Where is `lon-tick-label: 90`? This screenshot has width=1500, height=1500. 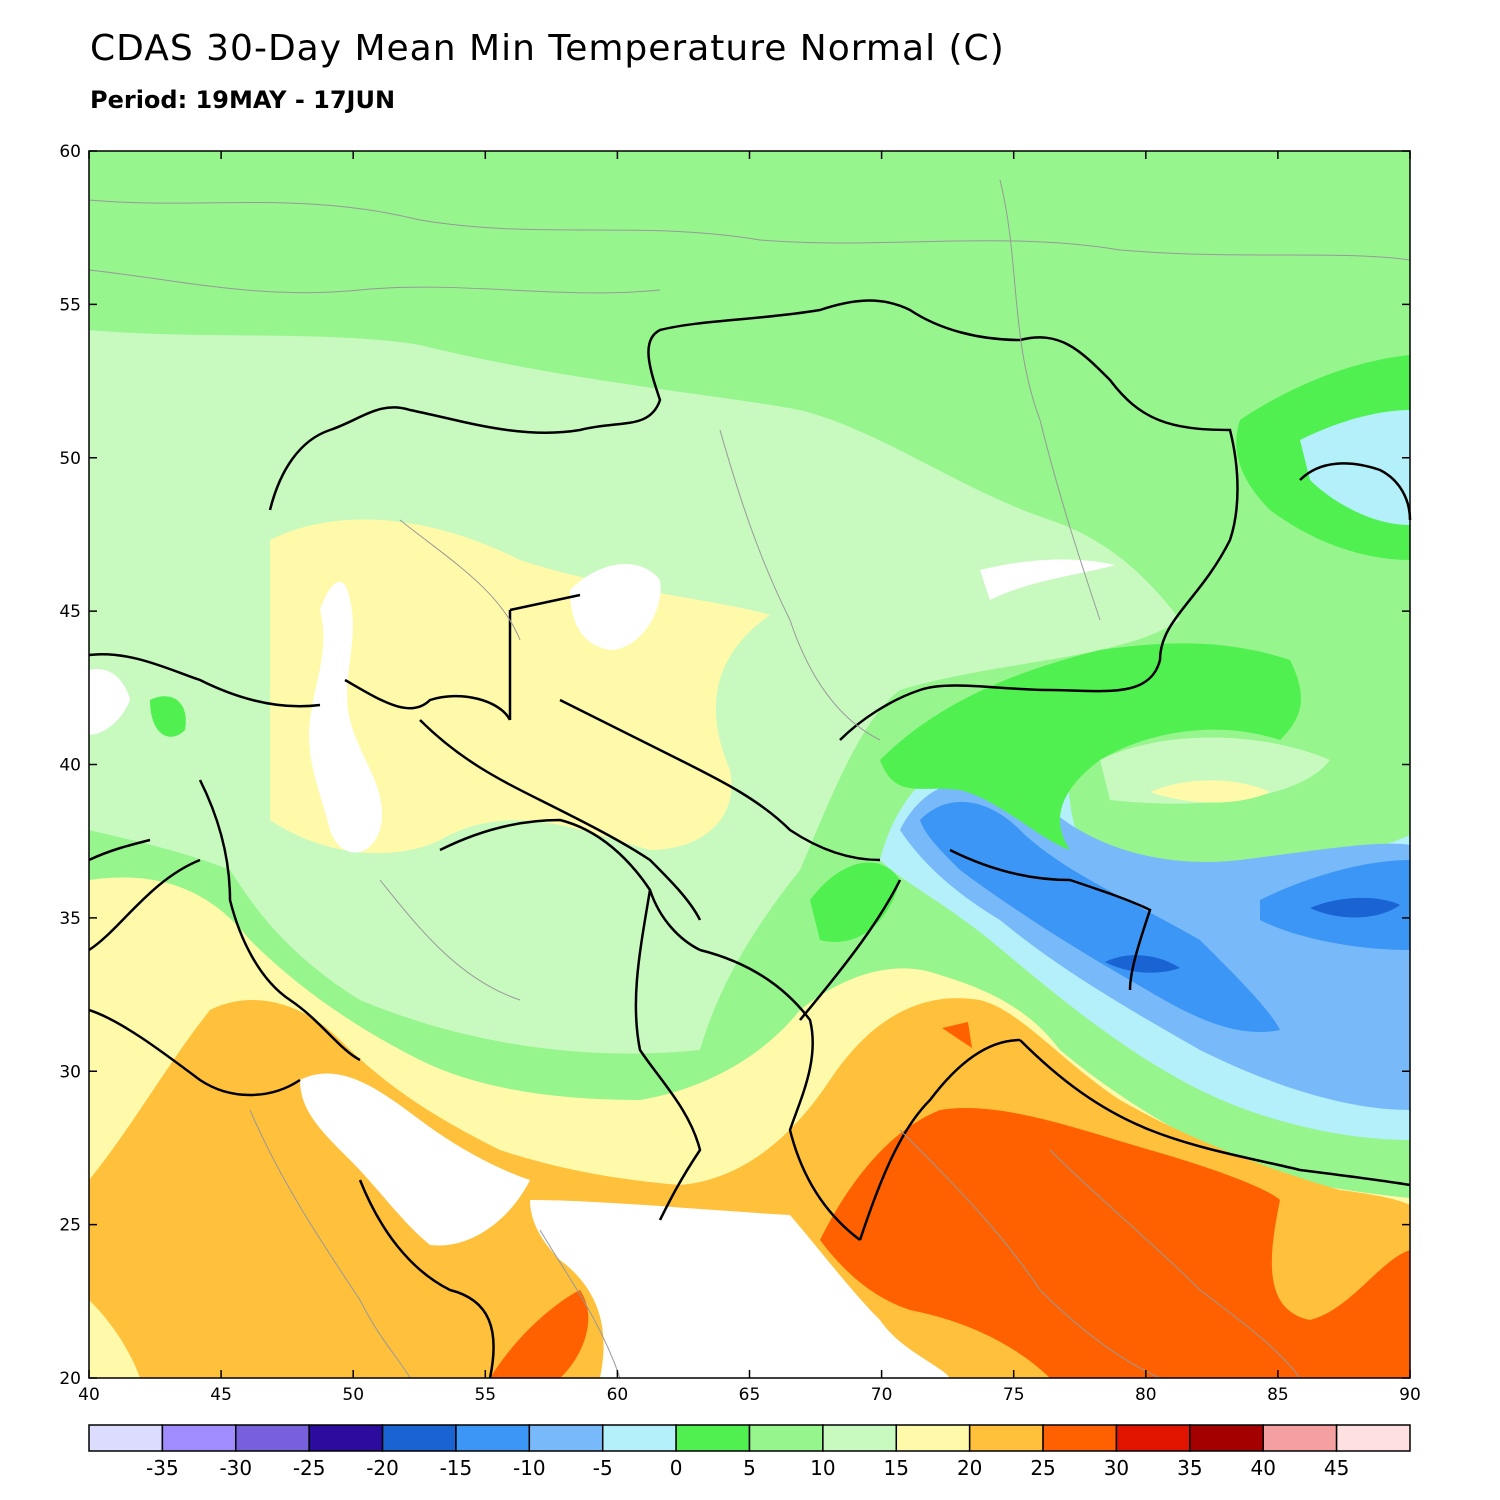 lon-tick-label: 90 is located at coordinates (1410, 1395).